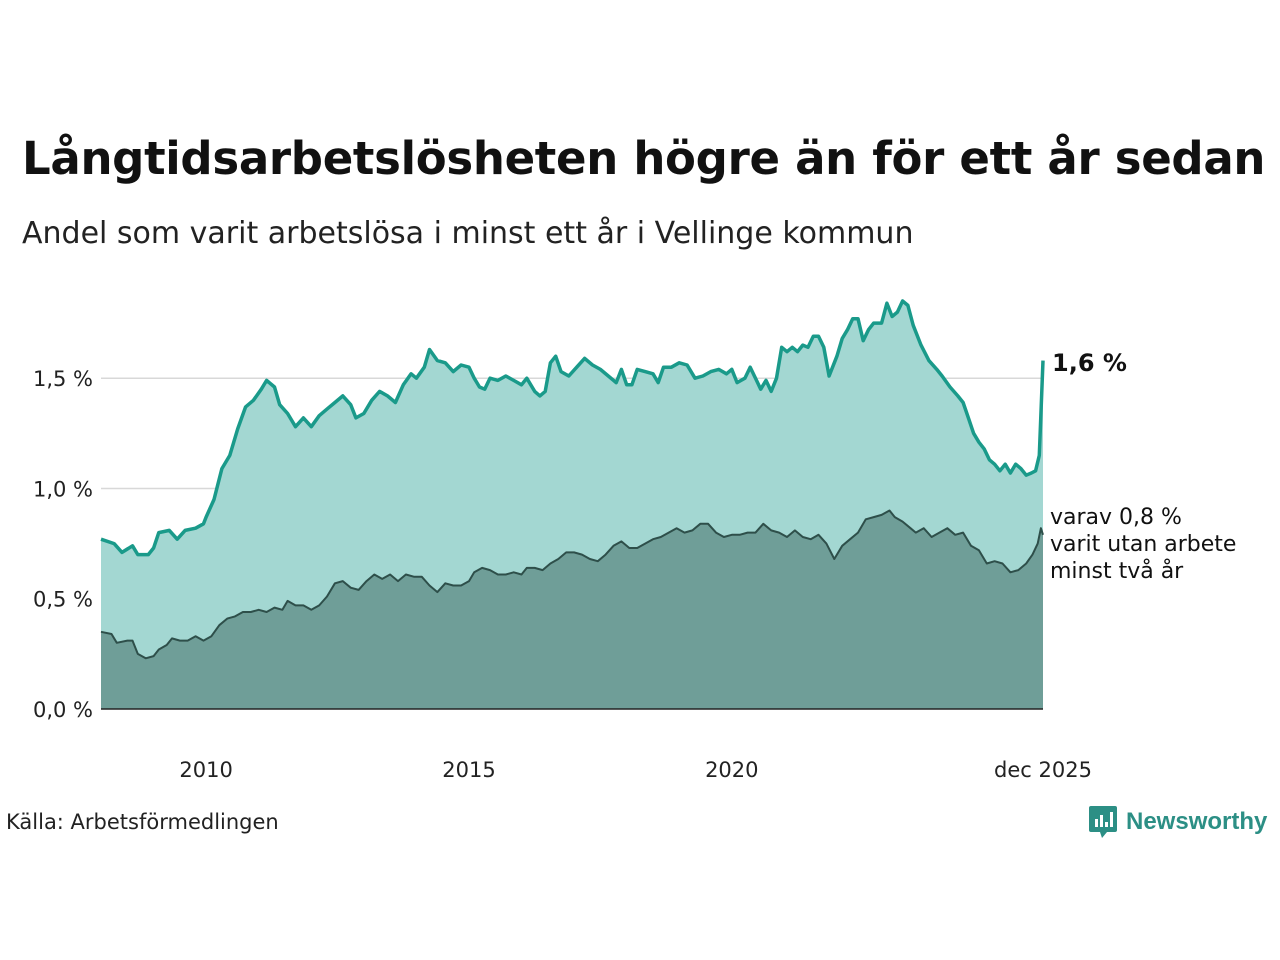 This screenshot has width=1280, height=960. What do you see at coordinates (635, 770) in the screenshot?
I see `x-axis-ticks: 2010 2015 2020 dec 2025` at bounding box center [635, 770].